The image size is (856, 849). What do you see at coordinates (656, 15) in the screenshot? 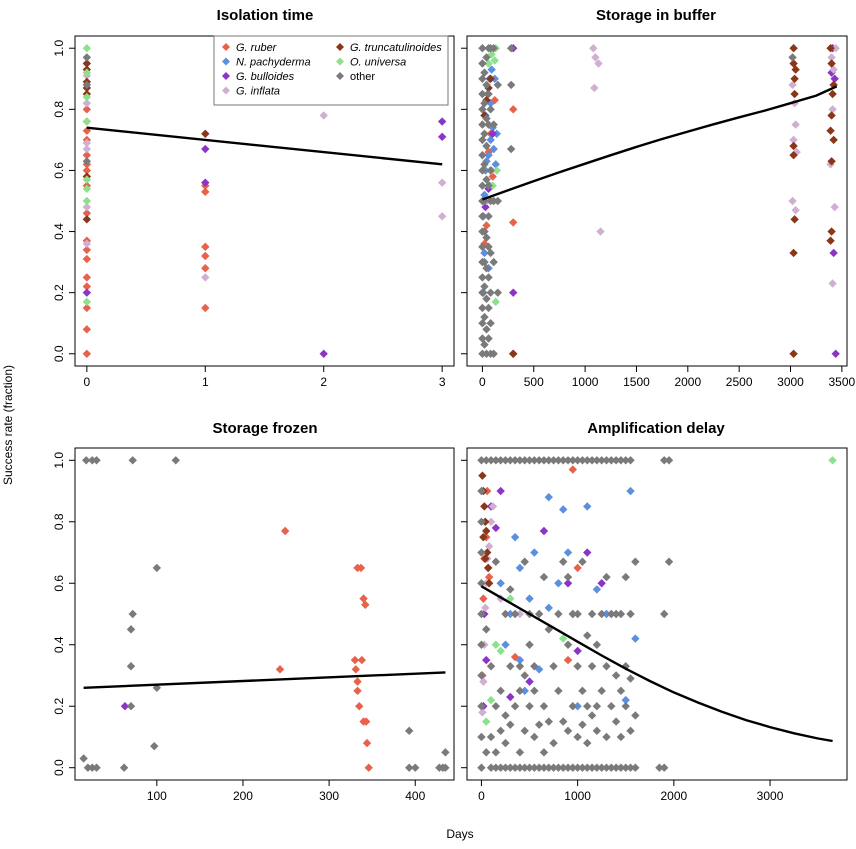
I see `panel-title: Storage in buffer` at bounding box center [656, 15].